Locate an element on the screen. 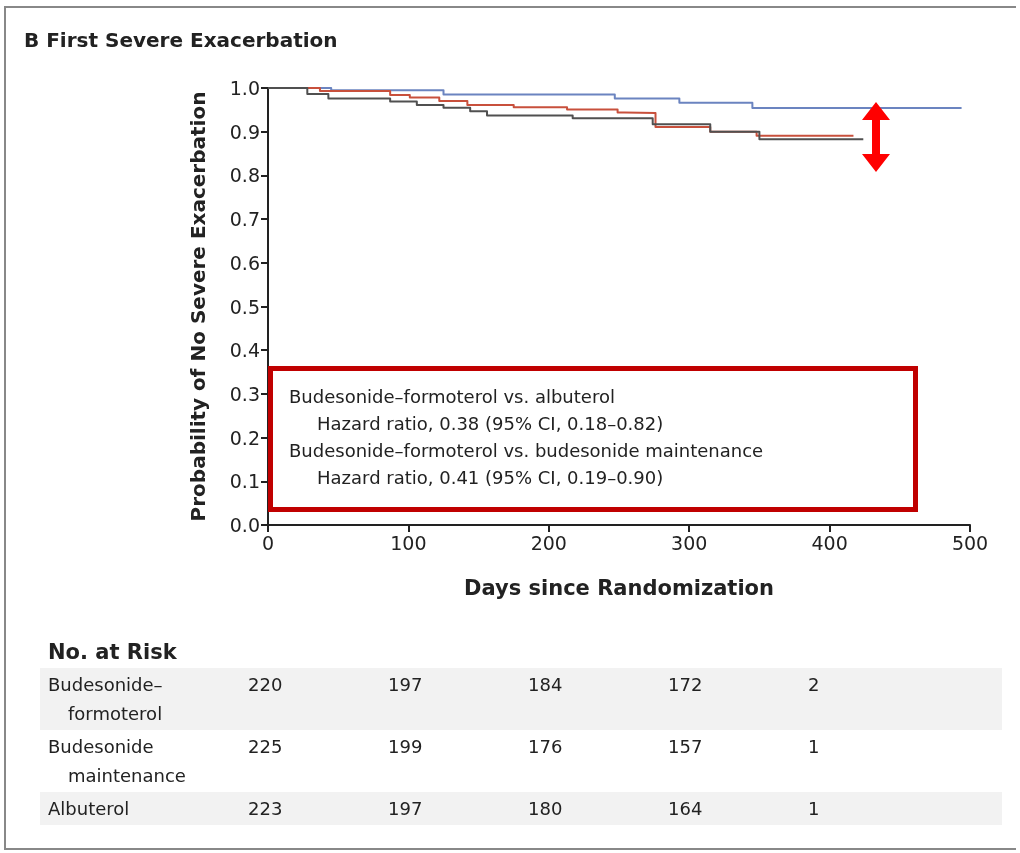 This screenshot has width=1020, height=853. text: 223 is located at coordinates (266, 809).